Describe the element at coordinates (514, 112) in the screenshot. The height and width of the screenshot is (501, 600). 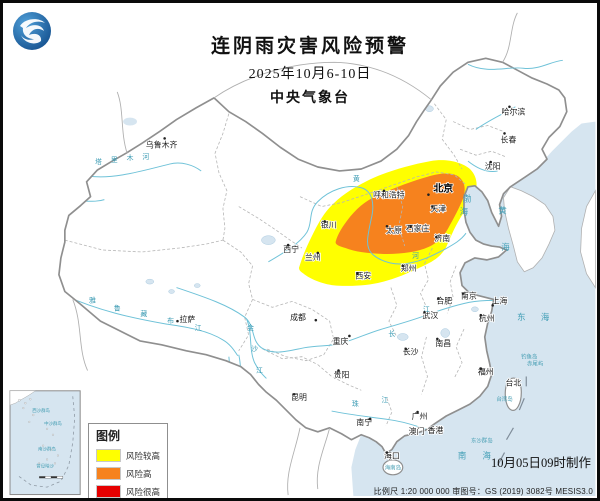
I see `map-label: 哈尔滨` at that location.